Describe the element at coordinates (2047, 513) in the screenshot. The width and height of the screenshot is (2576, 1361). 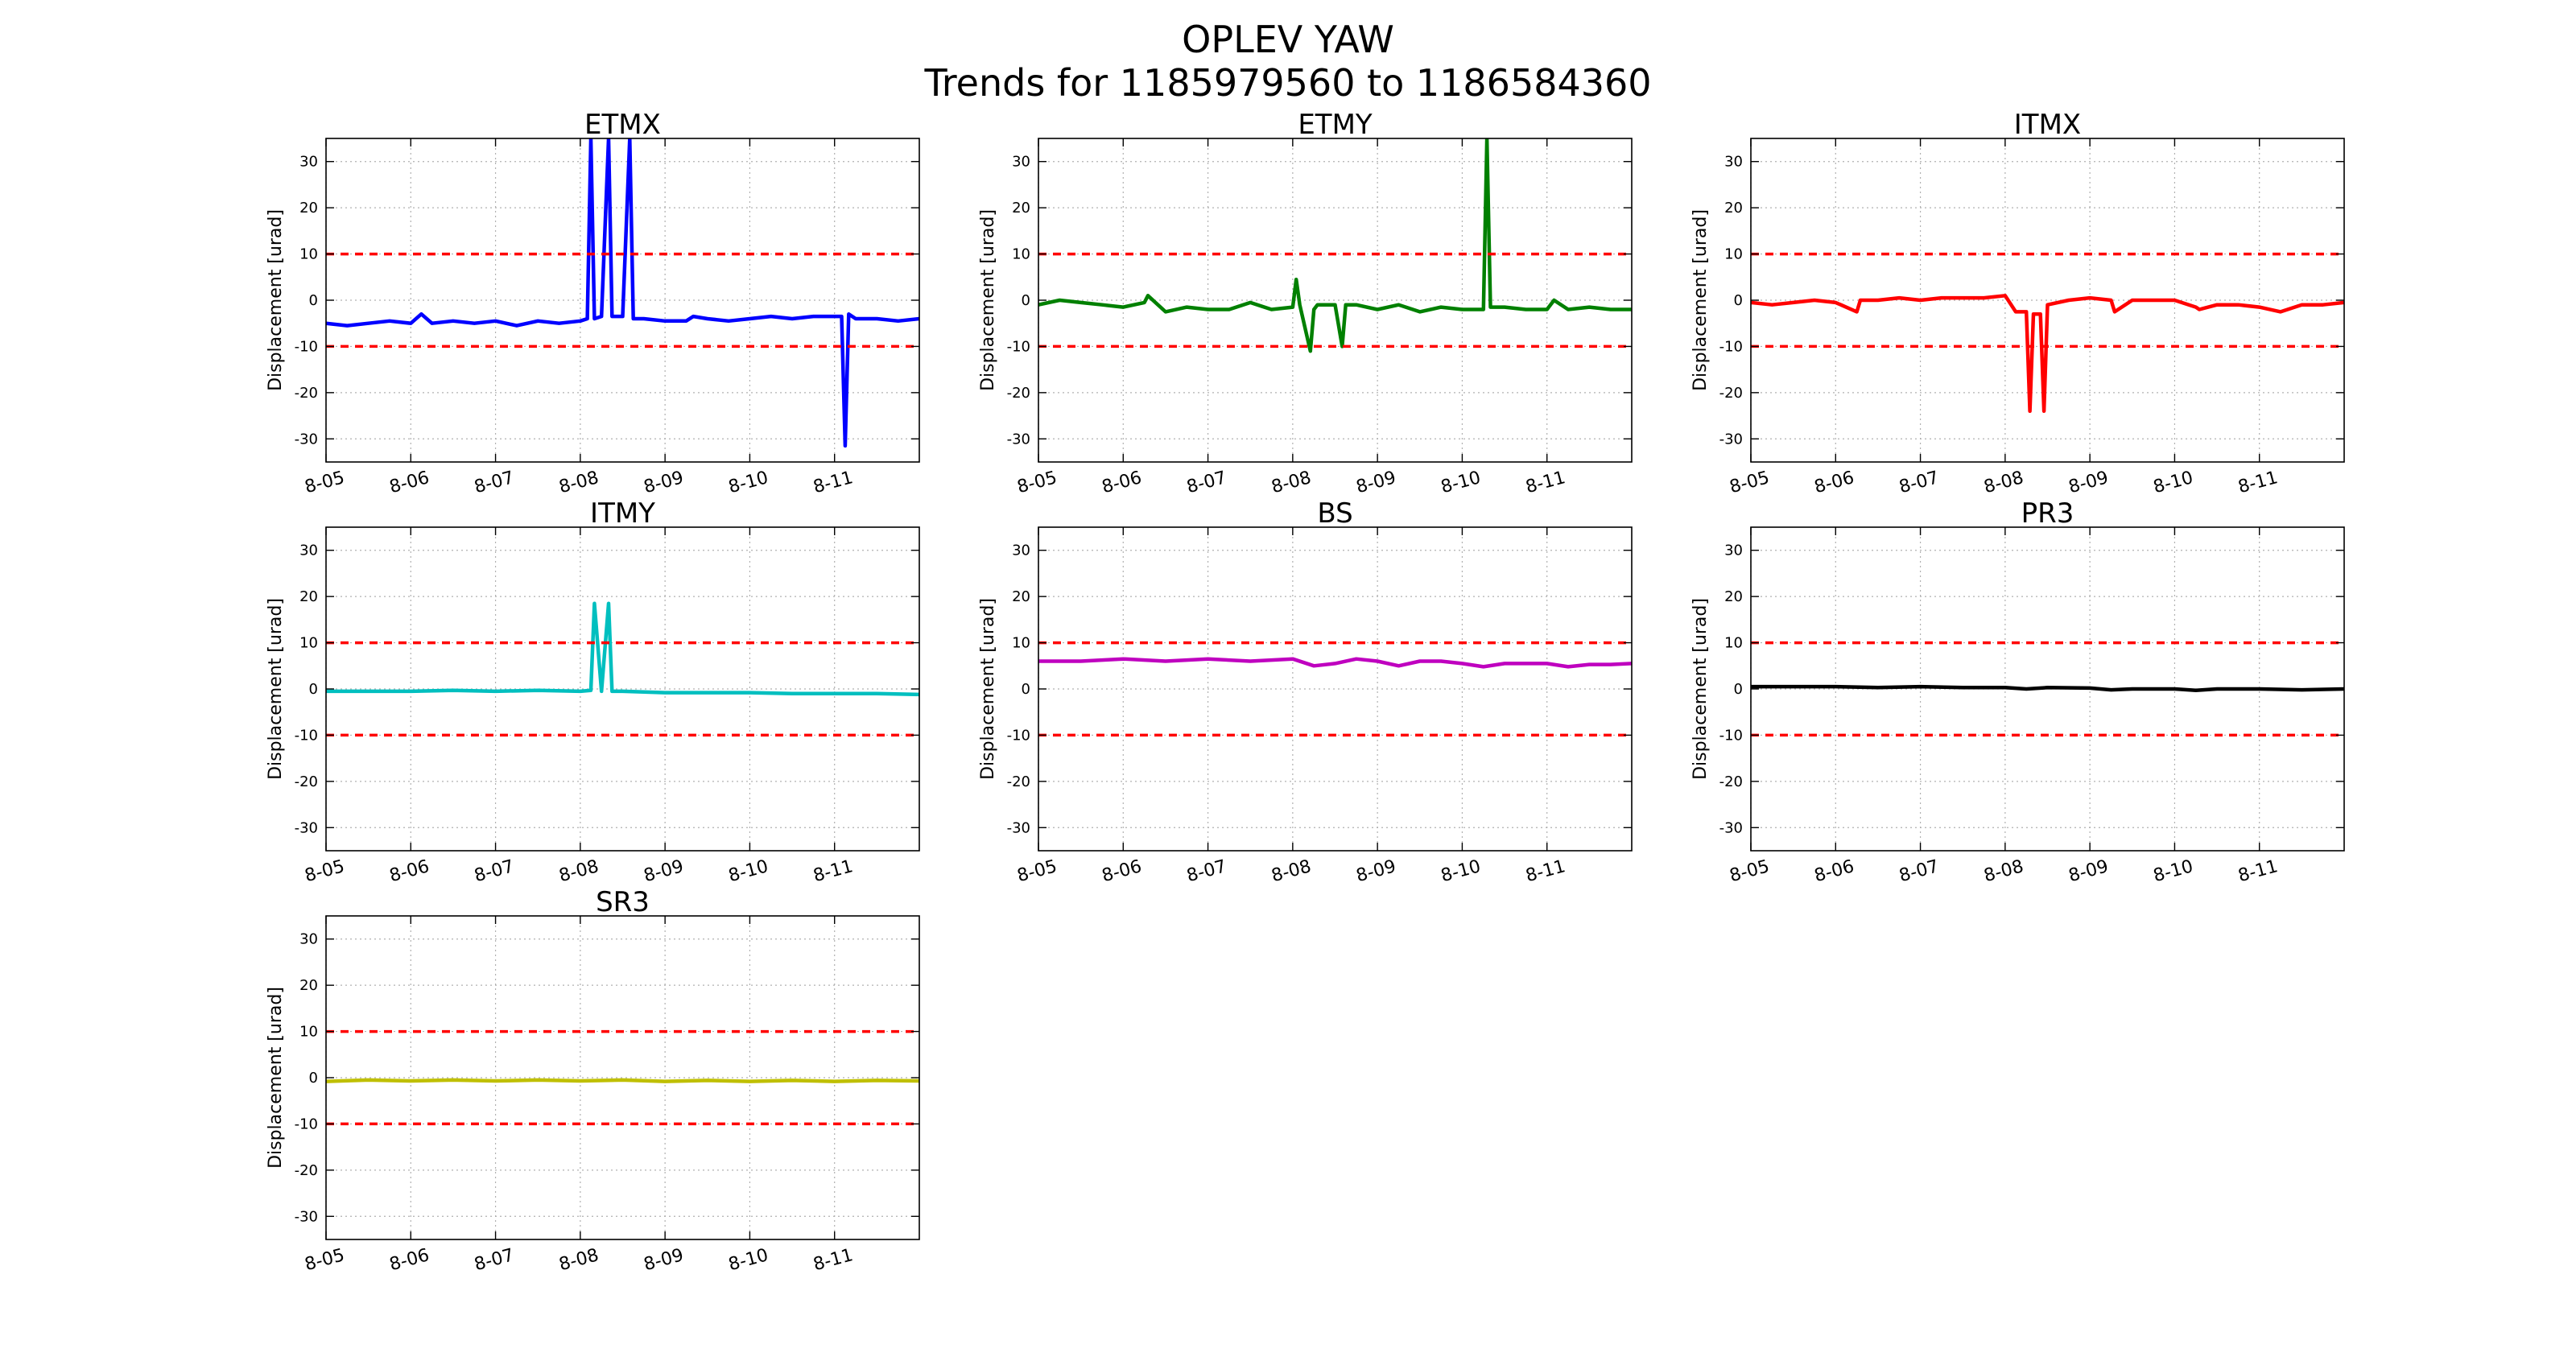
I see `subplot-title: PR3` at that location.